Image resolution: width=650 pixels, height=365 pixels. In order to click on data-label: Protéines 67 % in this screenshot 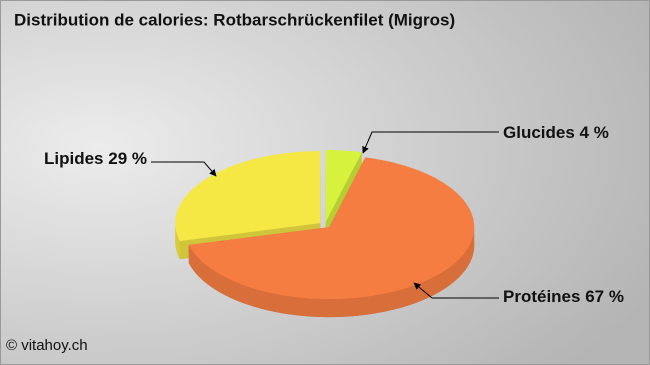, I will do `click(563, 296)`.